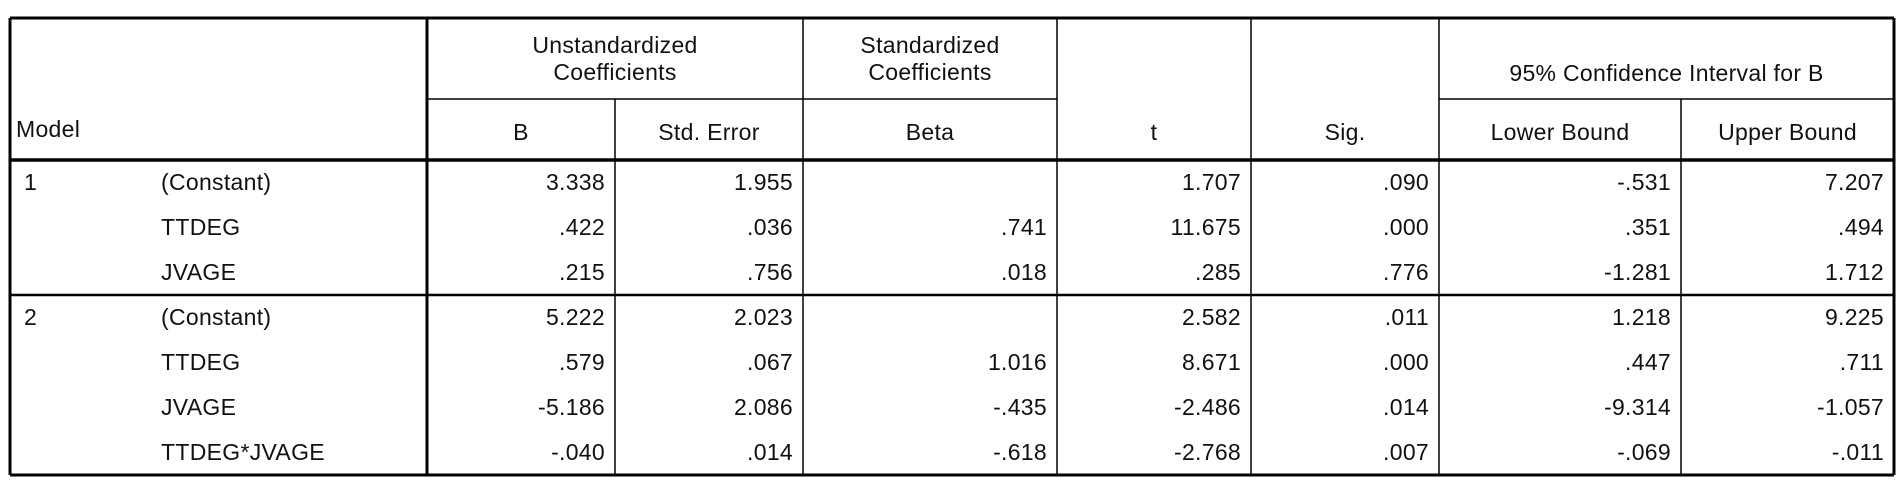 The height and width of the screenshot is (485, 1899). I want to click on value-cell: 5.222, so click(521, 317).